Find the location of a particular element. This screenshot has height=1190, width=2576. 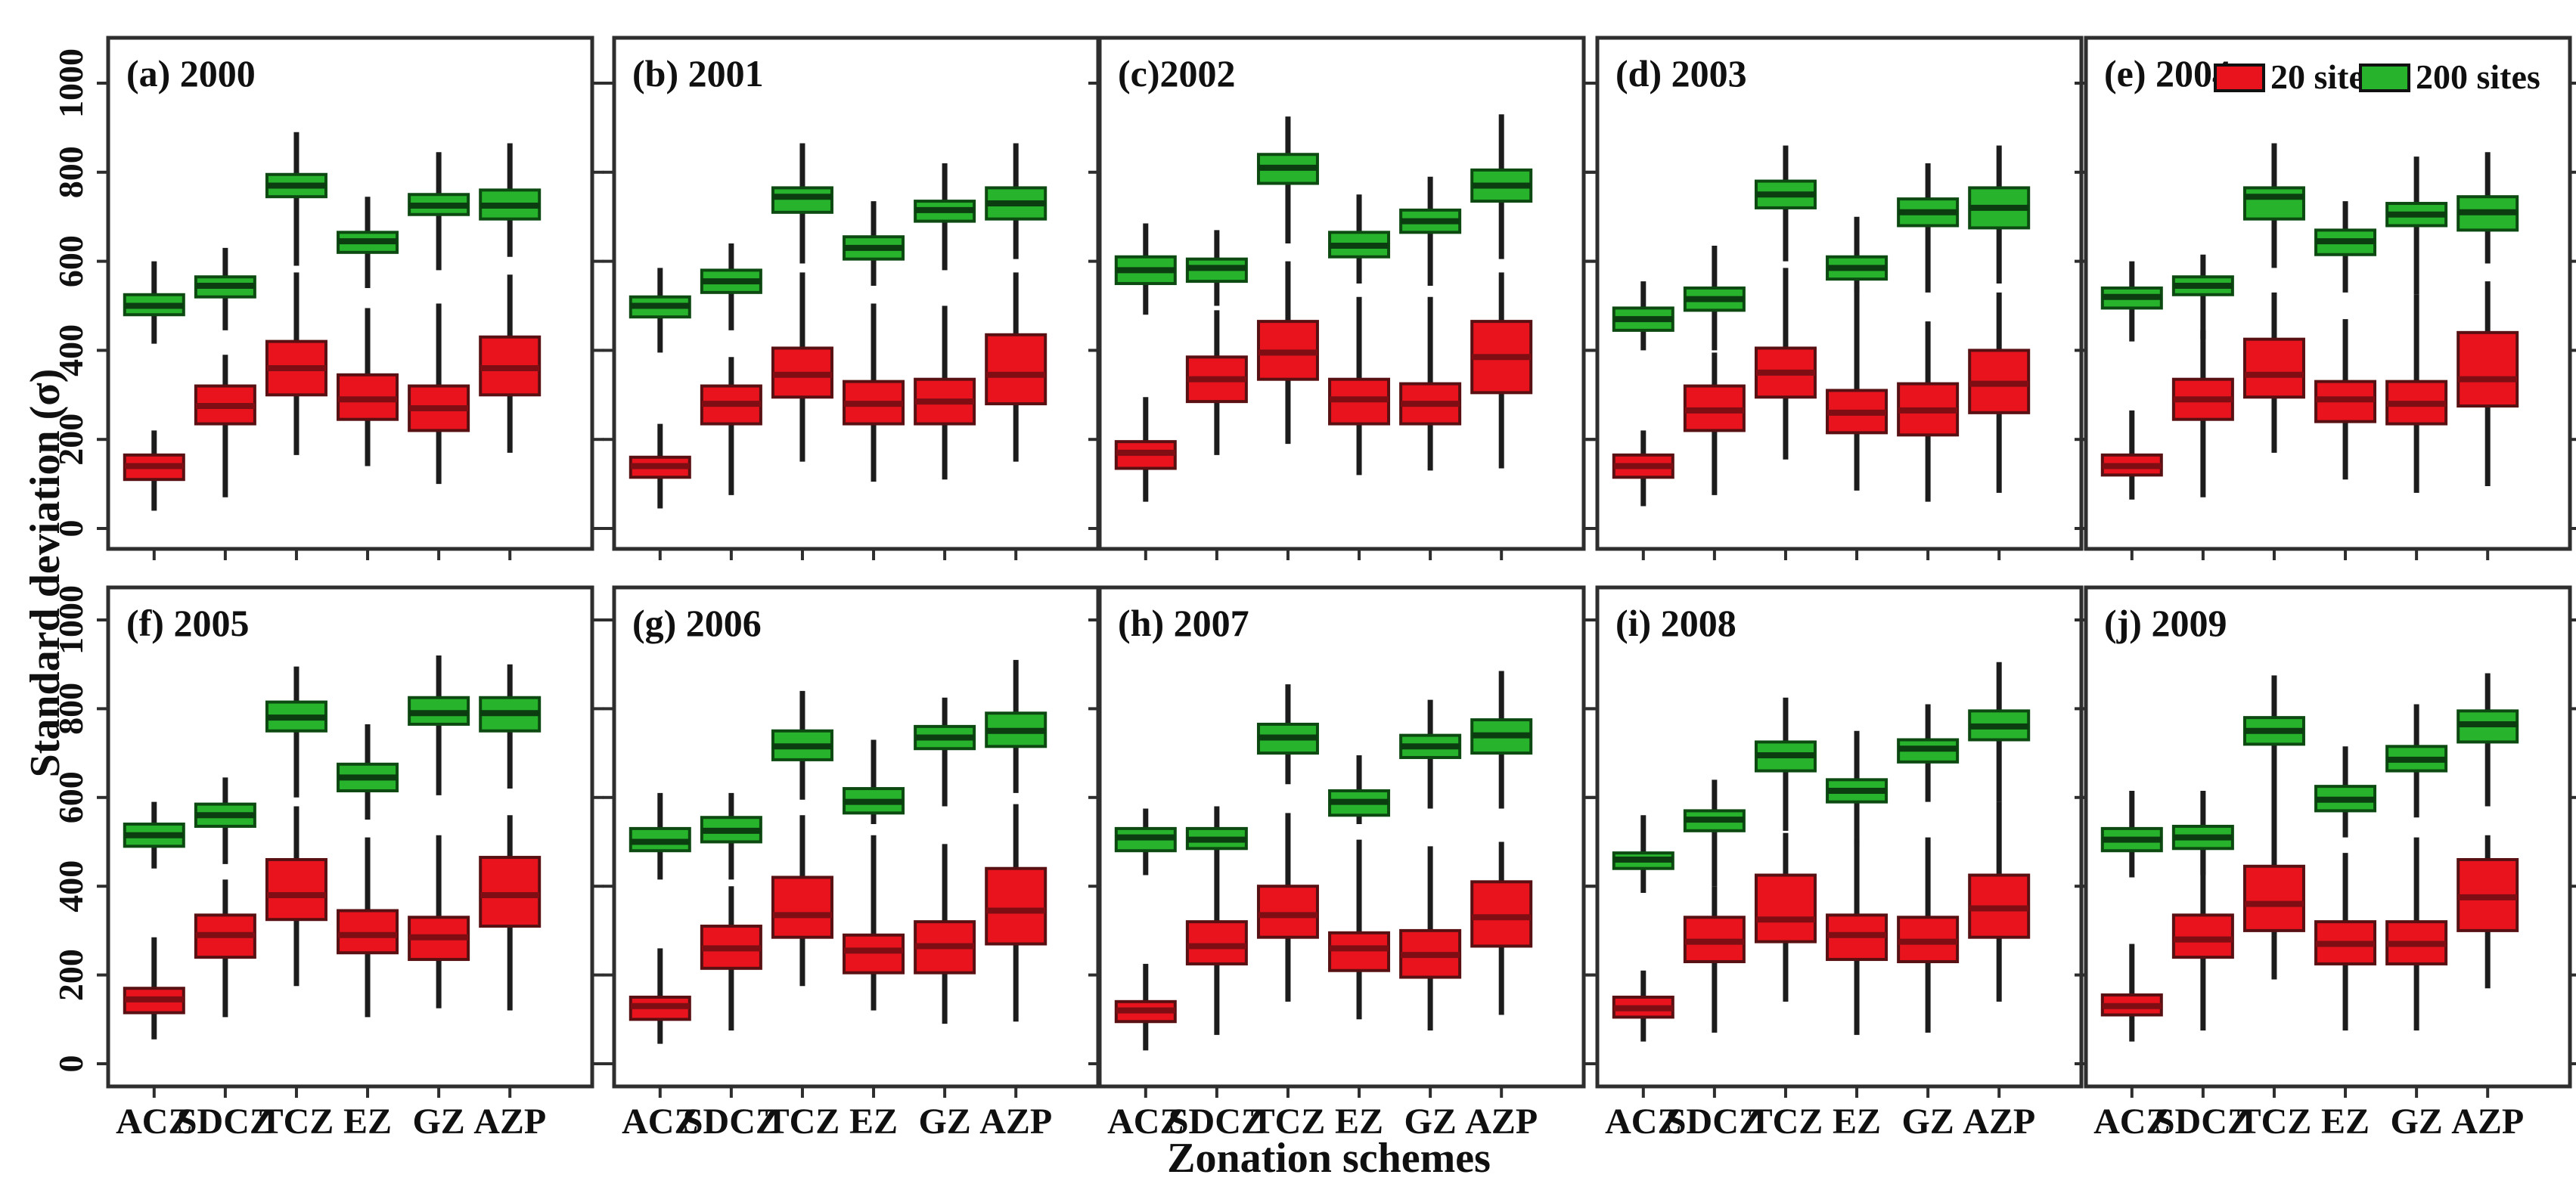

panel-label-2009: (j) 2009 is located at coordinates (2165, 623).